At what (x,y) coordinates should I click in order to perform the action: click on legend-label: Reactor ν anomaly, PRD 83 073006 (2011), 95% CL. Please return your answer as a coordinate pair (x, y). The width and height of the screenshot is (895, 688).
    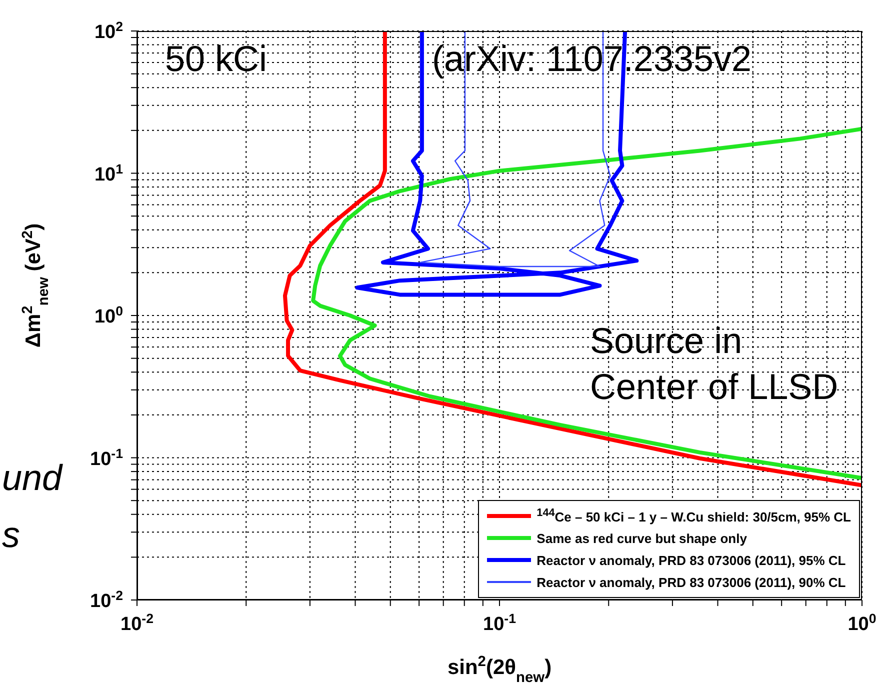
    Looking at the image, I should click on (691, 560).